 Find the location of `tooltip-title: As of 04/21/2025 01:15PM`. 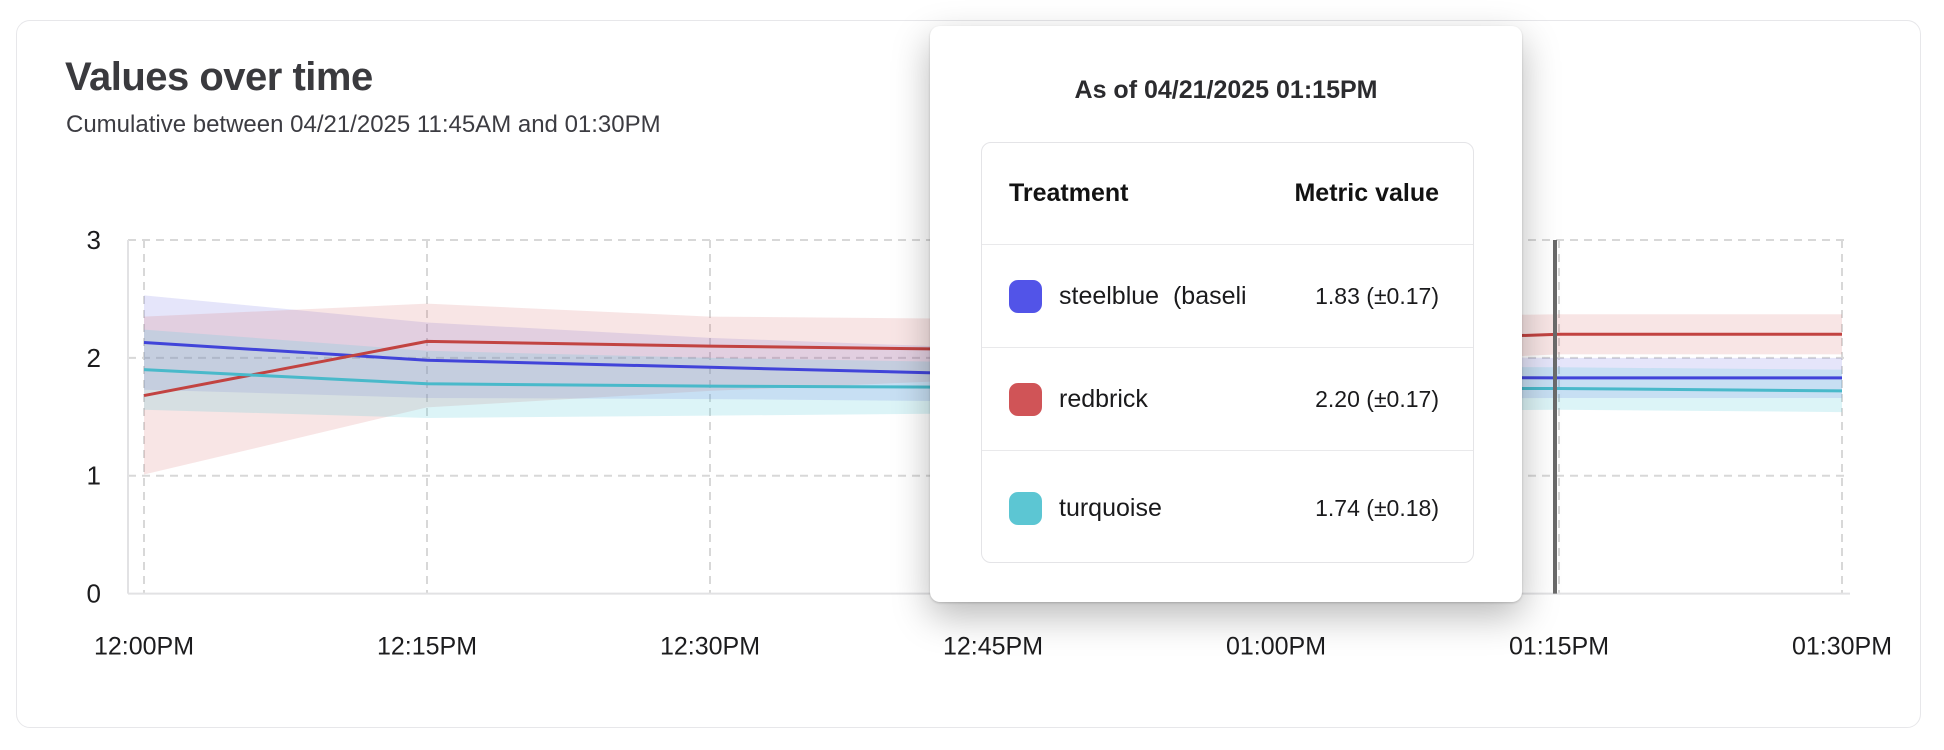

tooltip-title: As of 04/21/2025 01:15PM is located at coordinates (1226, 90).